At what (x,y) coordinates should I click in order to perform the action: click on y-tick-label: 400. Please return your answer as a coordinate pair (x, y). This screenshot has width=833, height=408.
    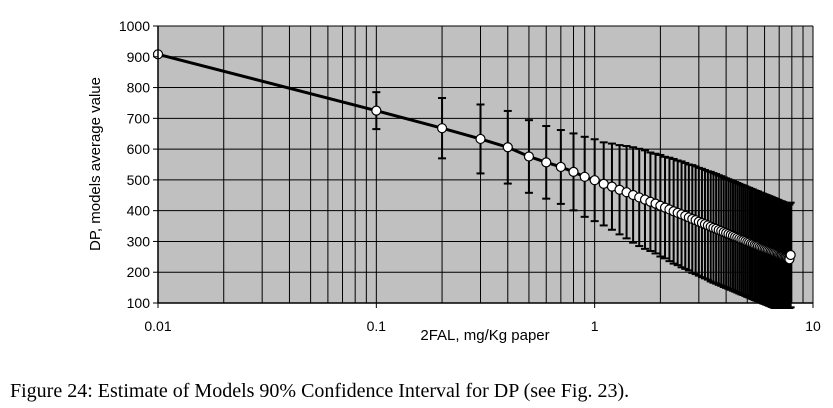
    Looking at the image, I should click on (139, 211).